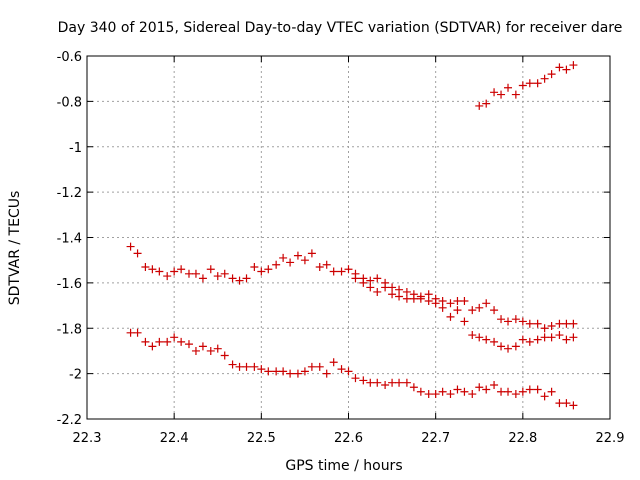  What do you see at coordinates (15, 248) in the screenshot?
I see `y-axis-label: SDTVAR / TECUs` at bounding box center [15, 248].